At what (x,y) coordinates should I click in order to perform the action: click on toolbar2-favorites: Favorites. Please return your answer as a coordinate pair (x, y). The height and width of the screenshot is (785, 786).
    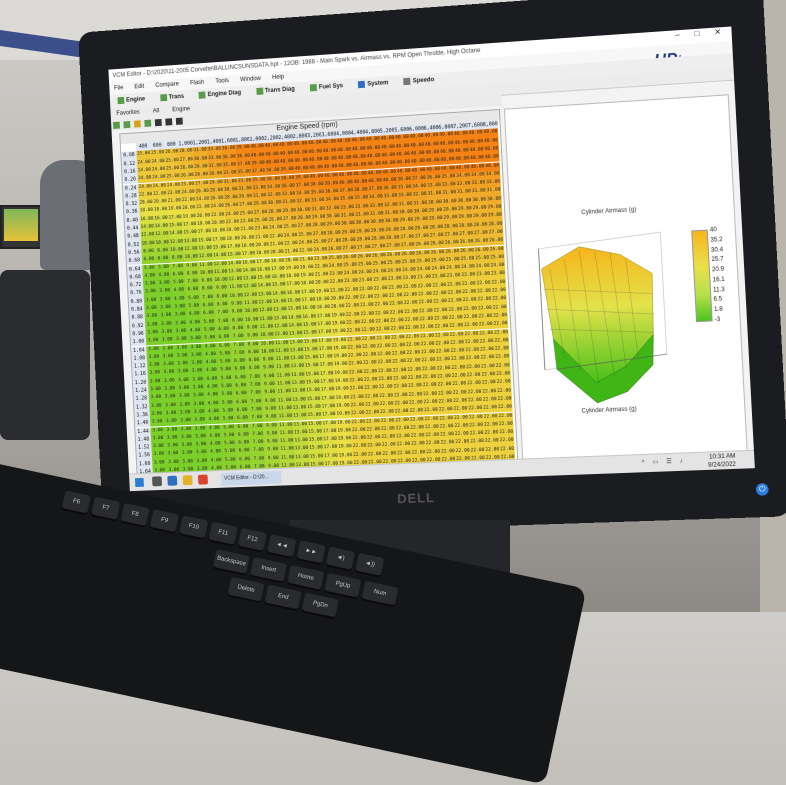
    Looking at the image, I should click on (128, 113).